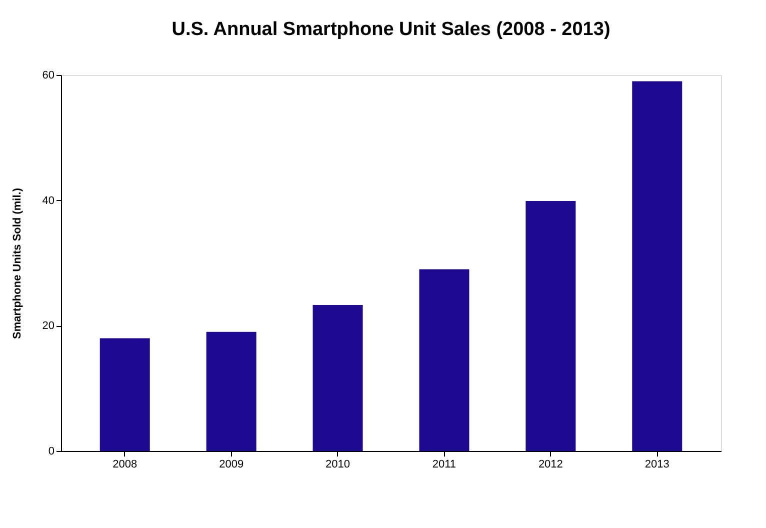 The height and width of the screenshot is (528, 766). I want to click on y-tick-label: 20, so click(48, 326).